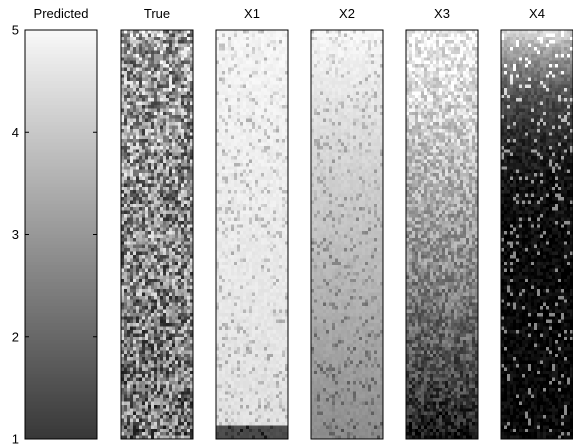  I want to click on panel-image-x1, so click(252, 234).